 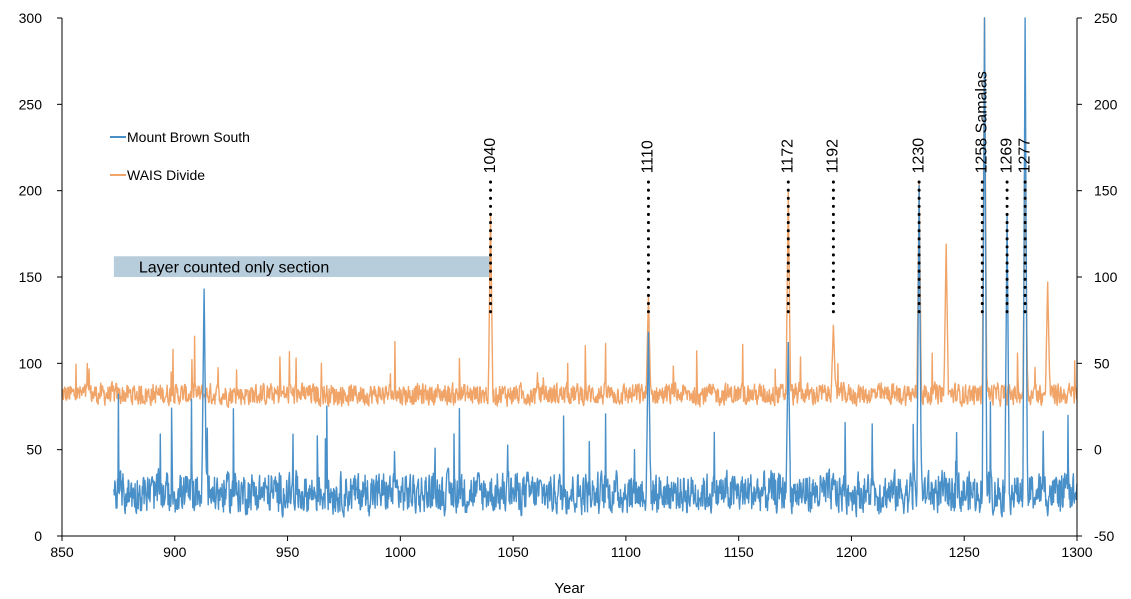 I want to click on x-axis-title: Year, so click(x=569, y=588).